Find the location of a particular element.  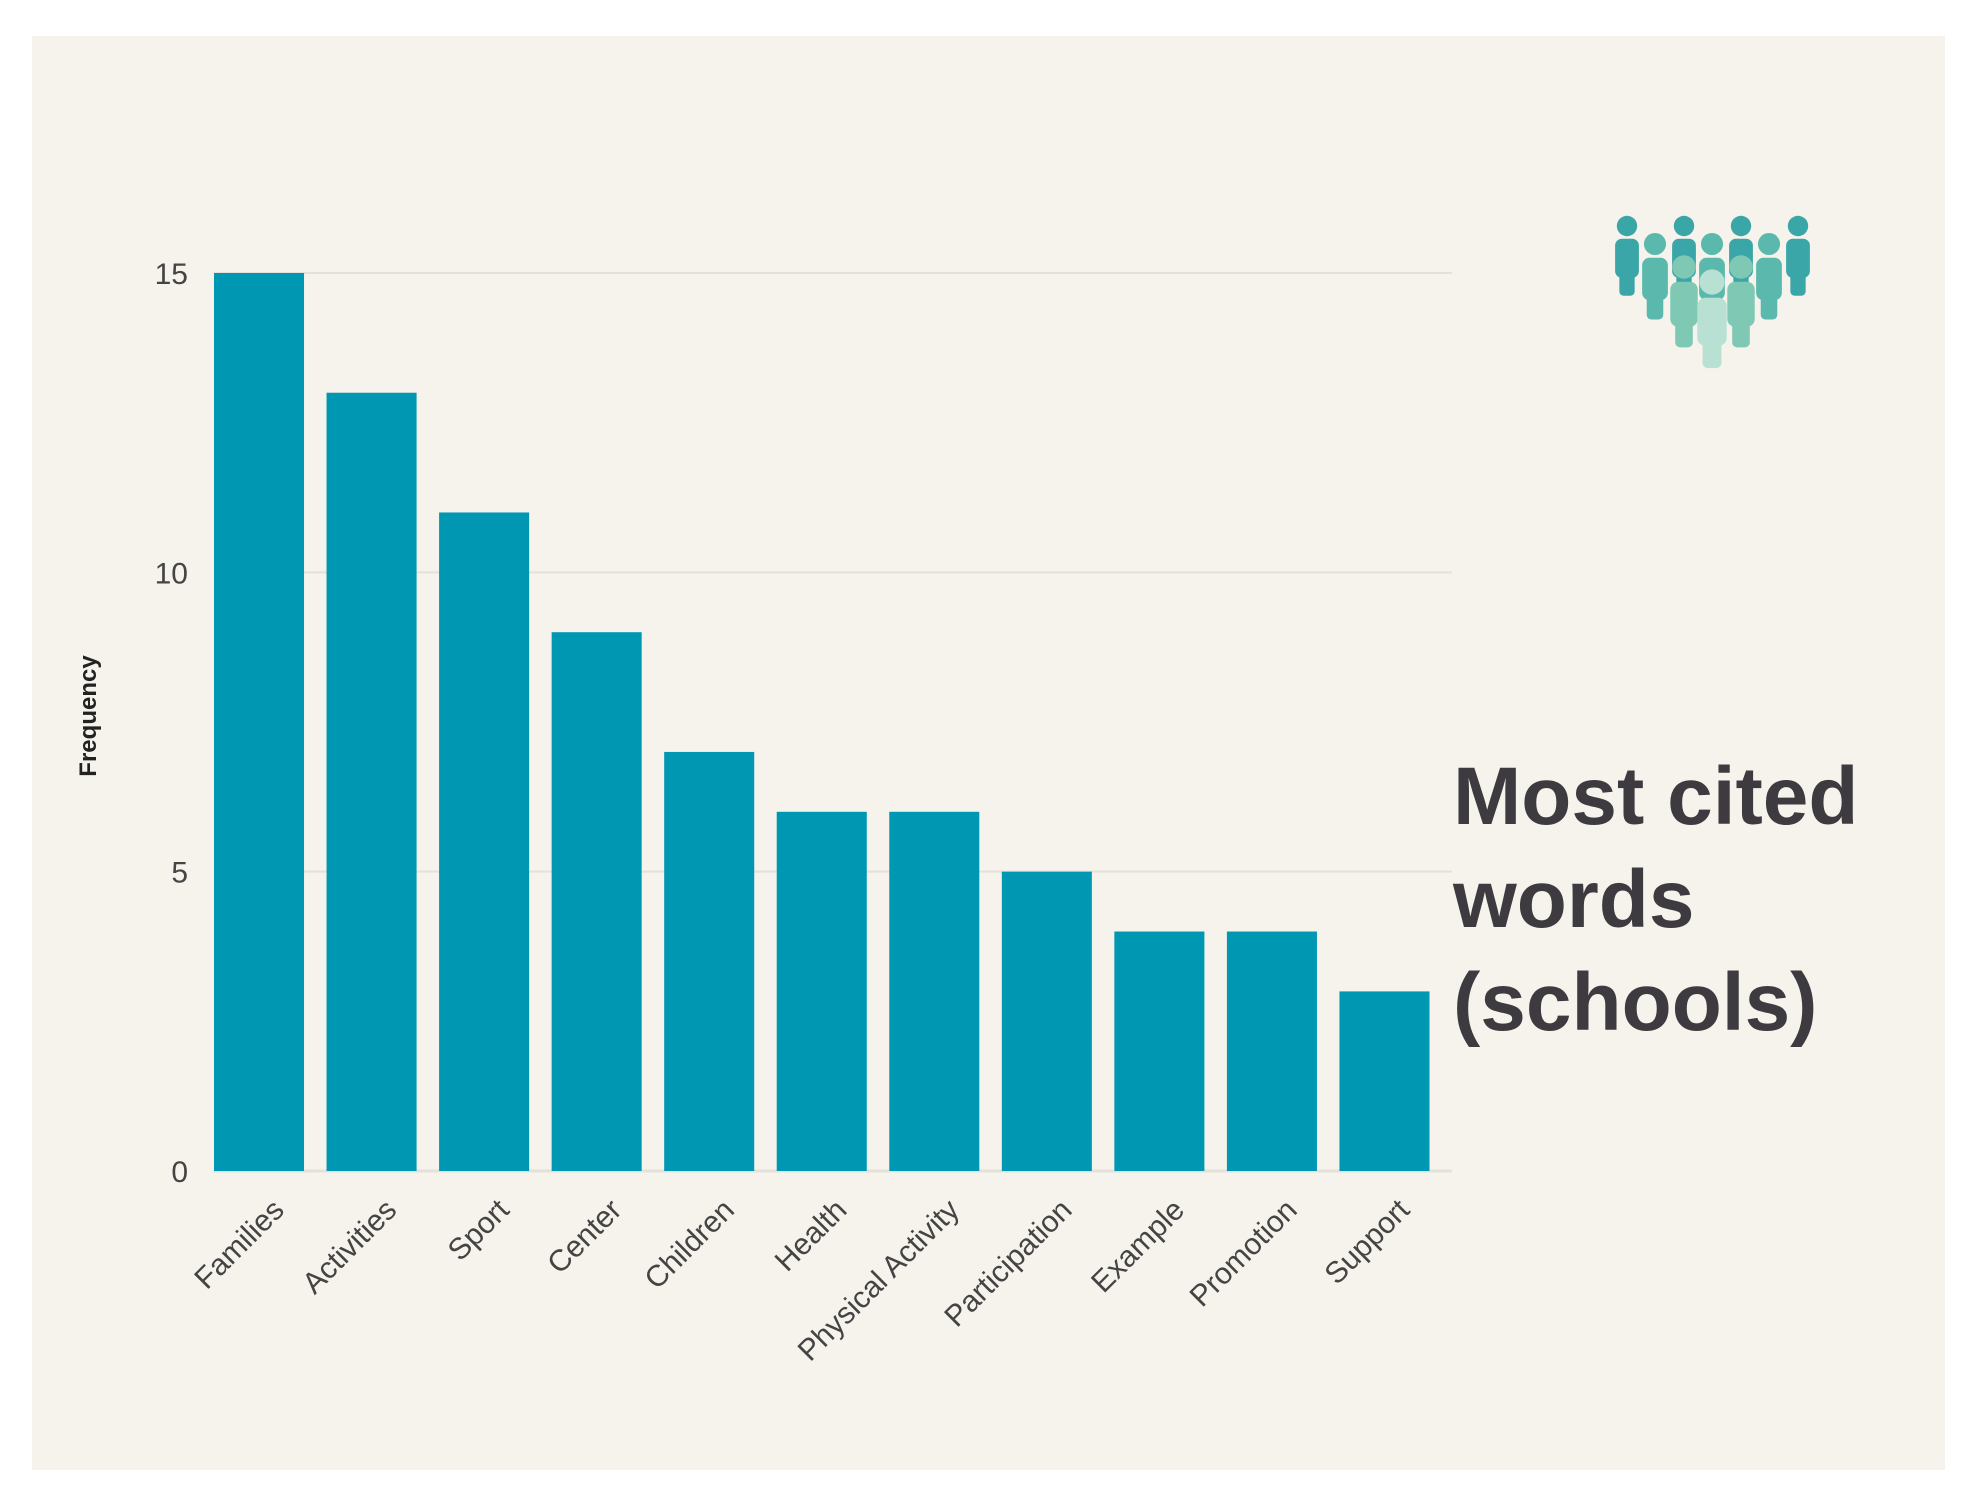

bar-sport is located at coordinates (484, 841).